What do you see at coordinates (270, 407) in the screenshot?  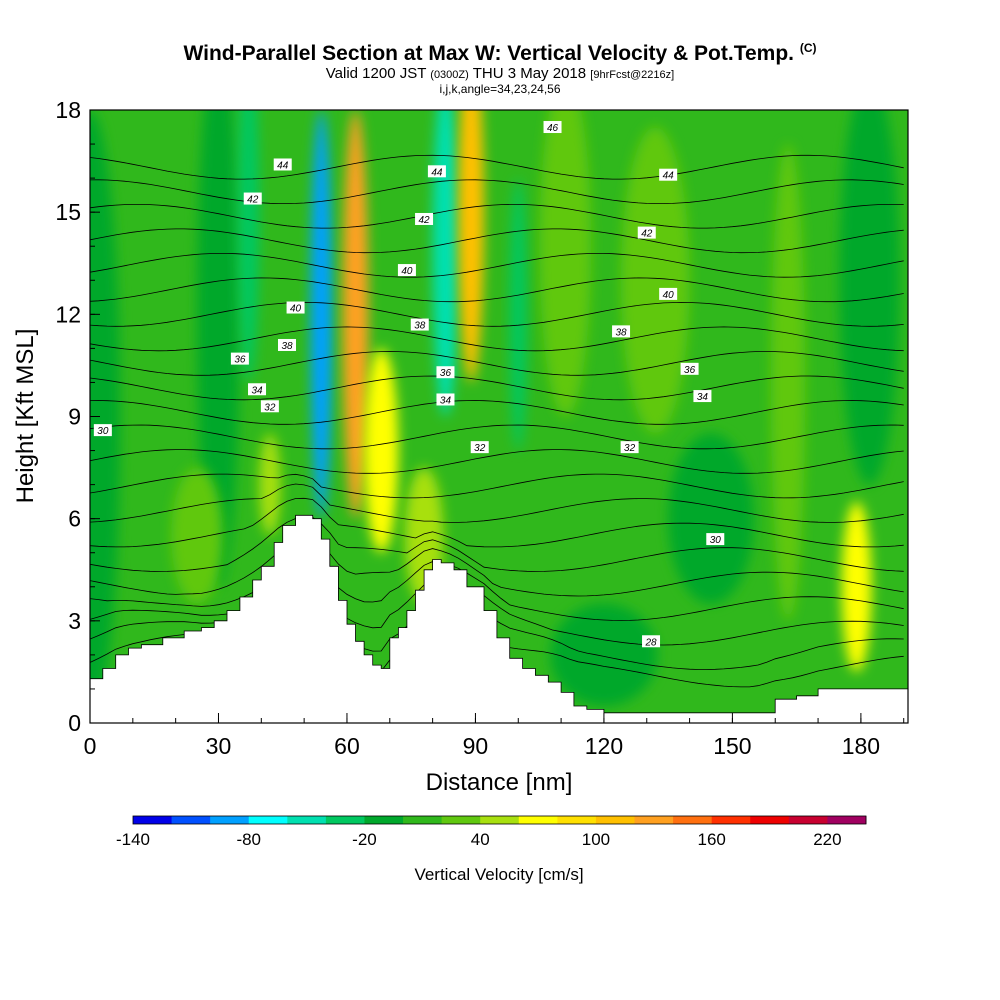 I see `contour-label-text: 32` at bounding box center [270, 407].